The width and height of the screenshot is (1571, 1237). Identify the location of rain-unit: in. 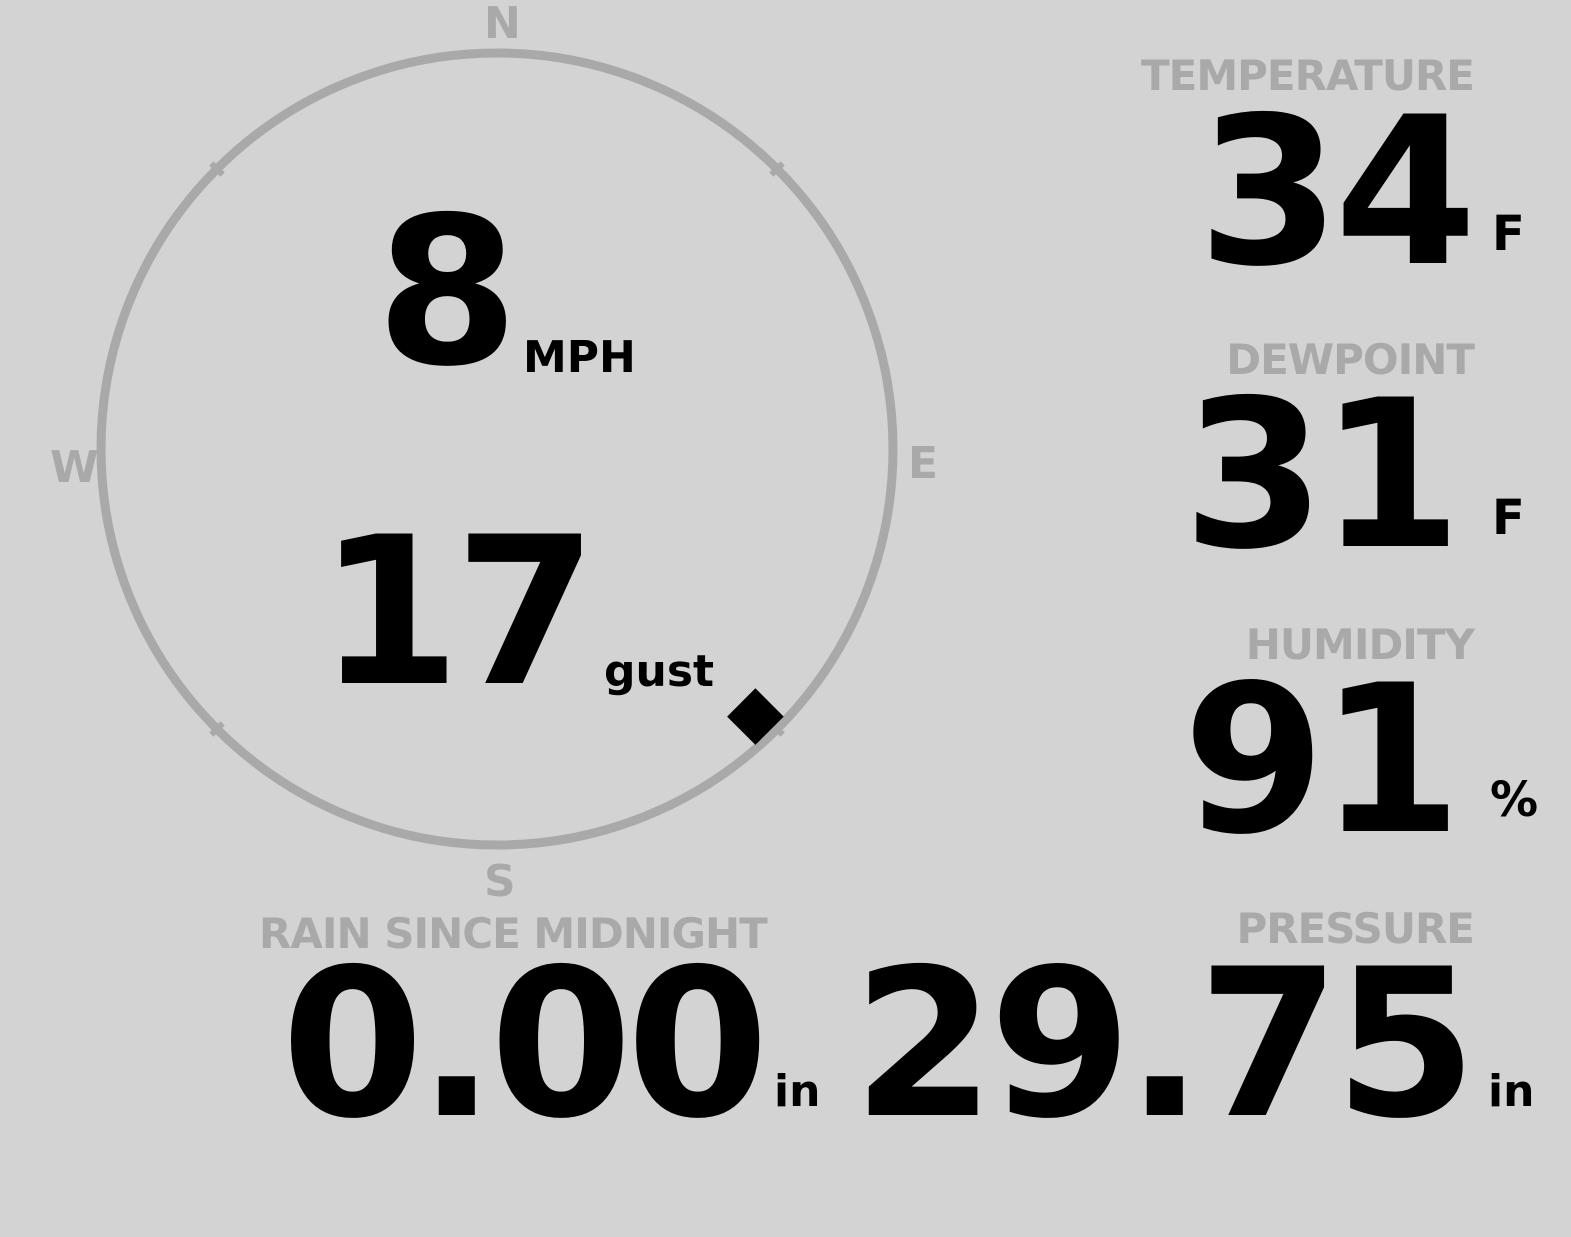
(797, 1091).